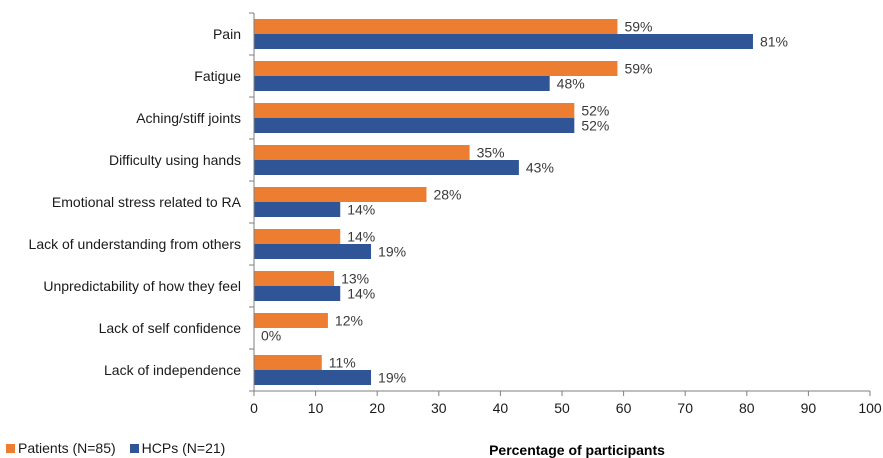 The height and width of the screenshot is (458, 883). I want to click on x-tick-label: 70, so click(685, 408).